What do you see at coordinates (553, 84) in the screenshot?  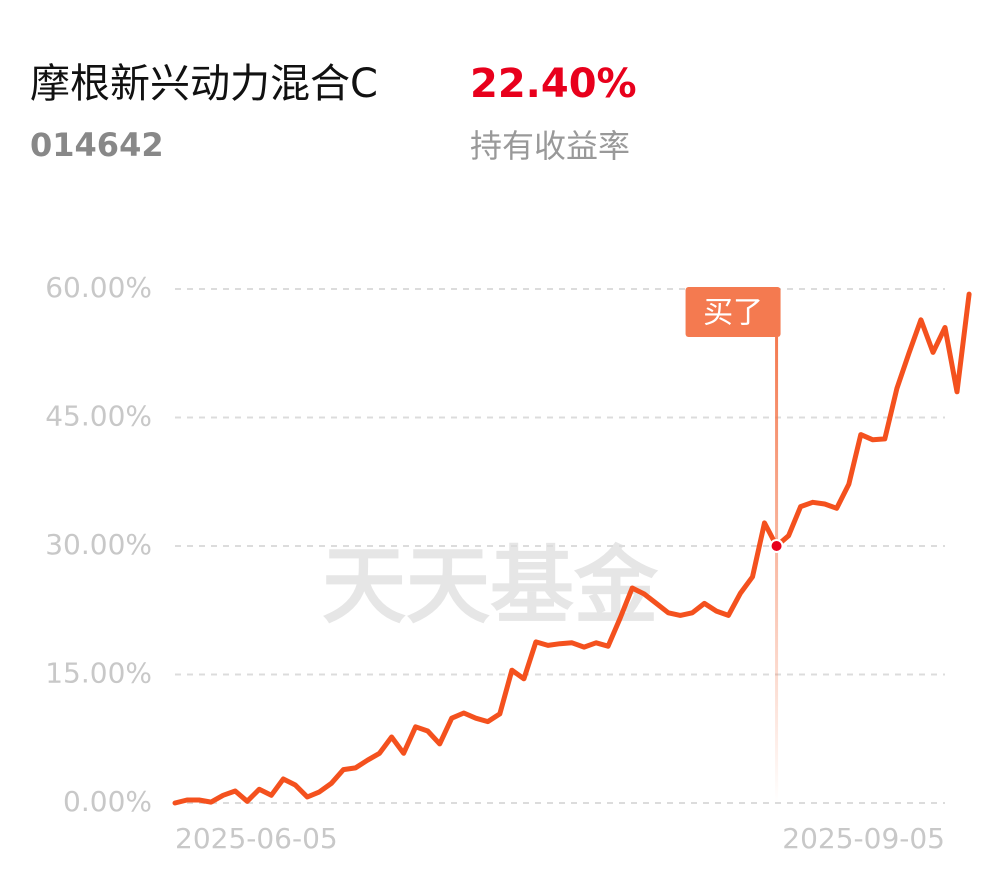 I see `return-value: 22.40%` at bounding box center [553, 84].